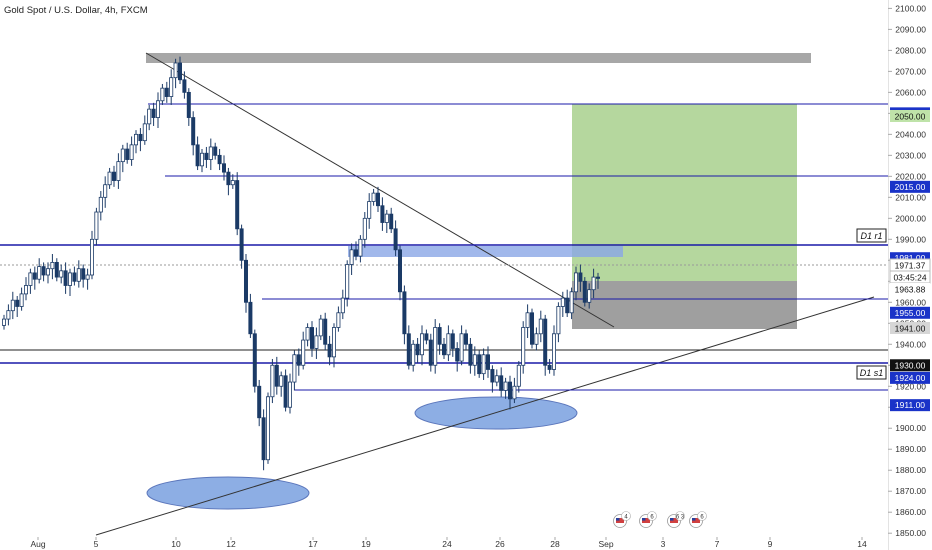 The image size is (932, 550). I want to click on stop-loss-zone, so click(684, 305).